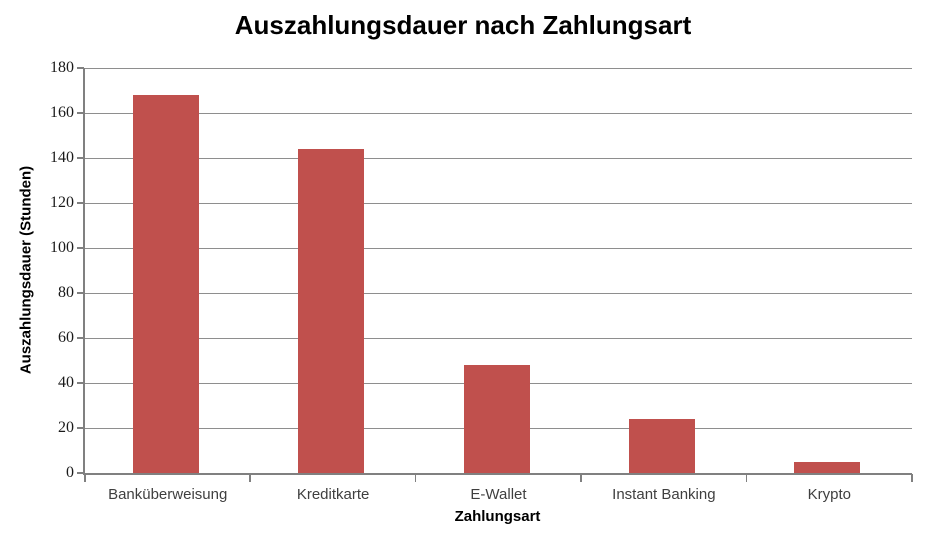 This screenshot has width=926, height=543. Describe the element at coordinates (168, 494) in the screenshot. I see `x-category-label: Banküberweisung` at that location.